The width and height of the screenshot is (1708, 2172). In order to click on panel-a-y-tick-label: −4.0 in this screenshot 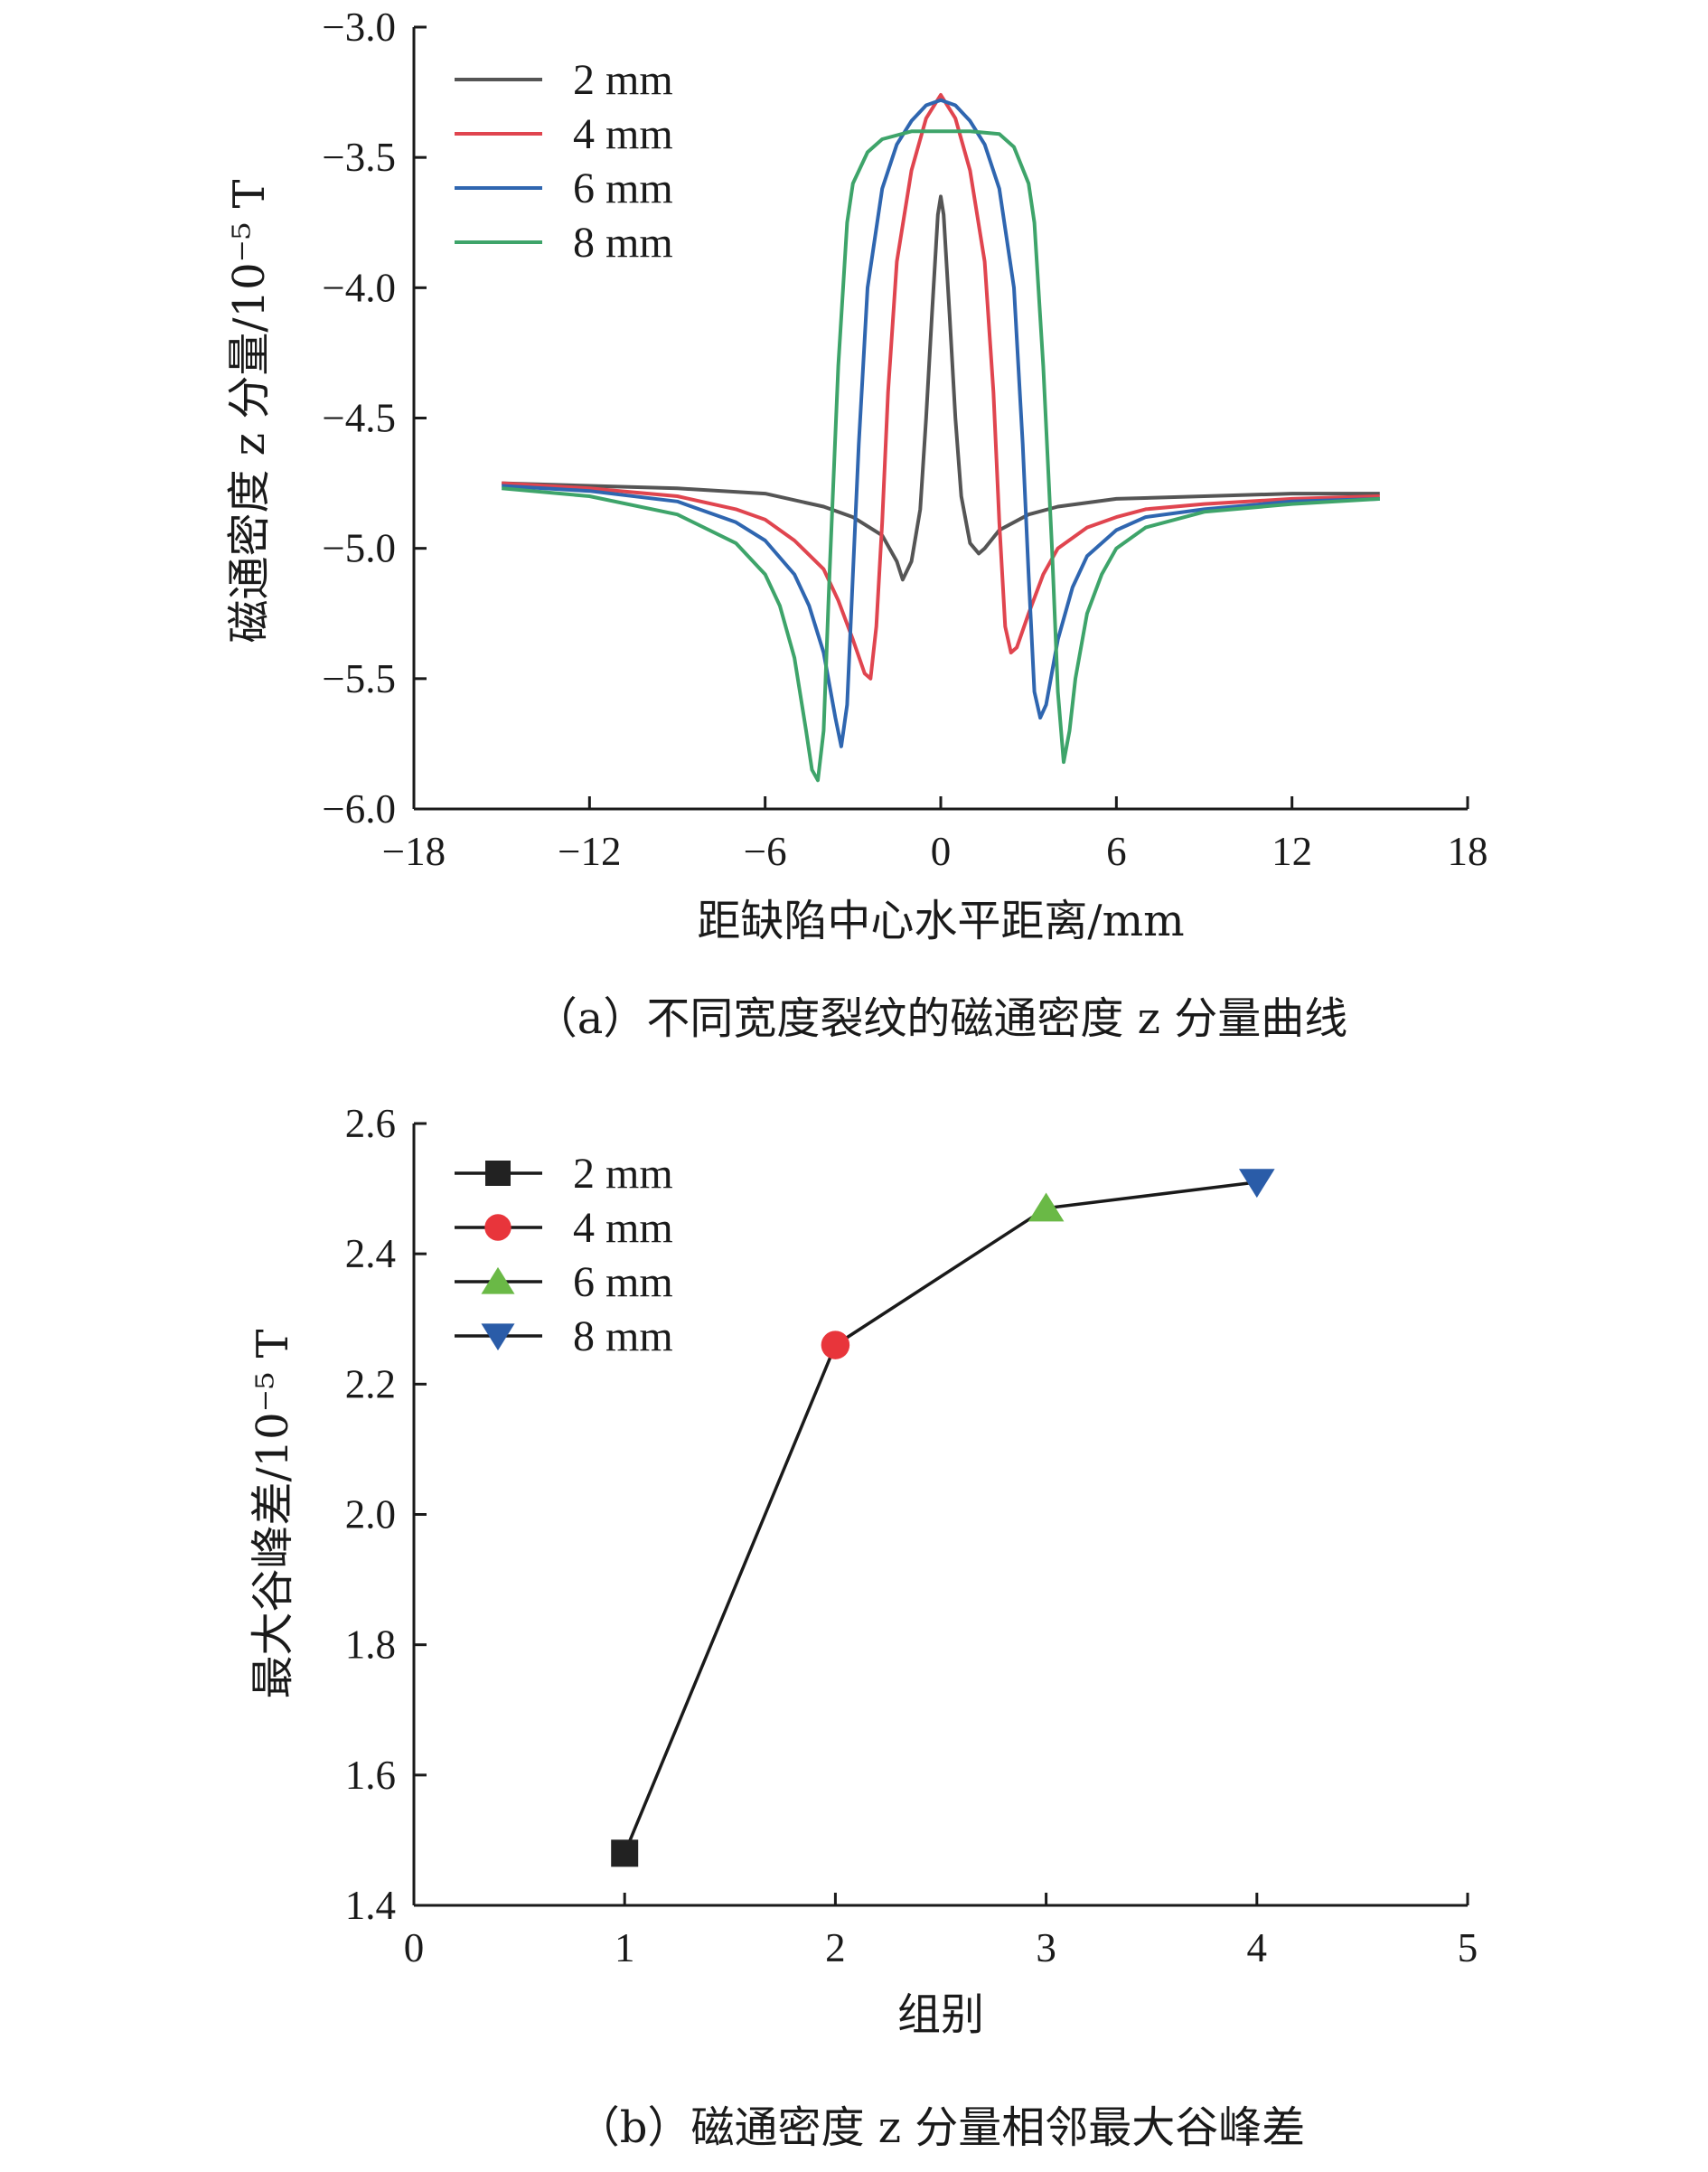, I will do `click(359, 287)`.